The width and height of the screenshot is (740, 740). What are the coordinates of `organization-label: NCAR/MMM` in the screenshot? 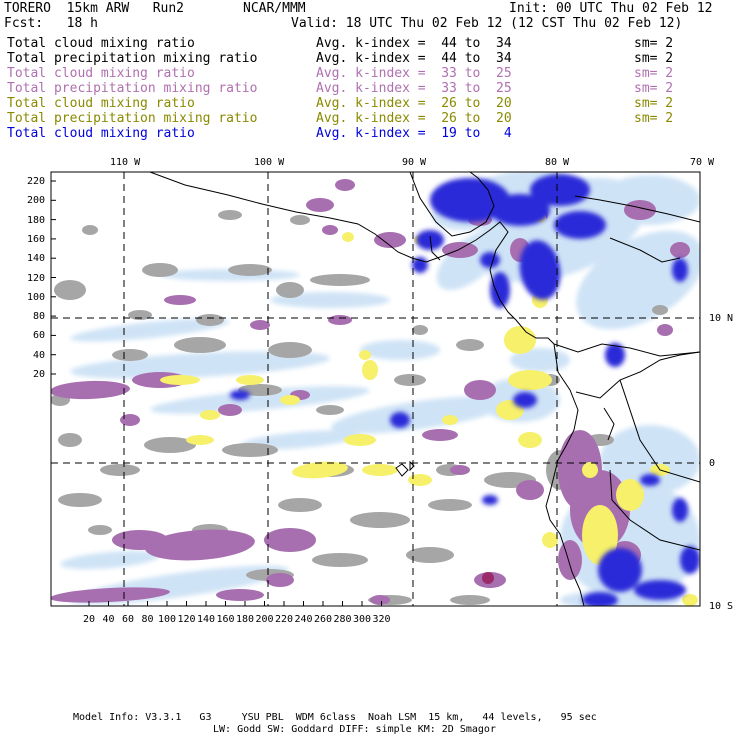 It's located at (274, 8).